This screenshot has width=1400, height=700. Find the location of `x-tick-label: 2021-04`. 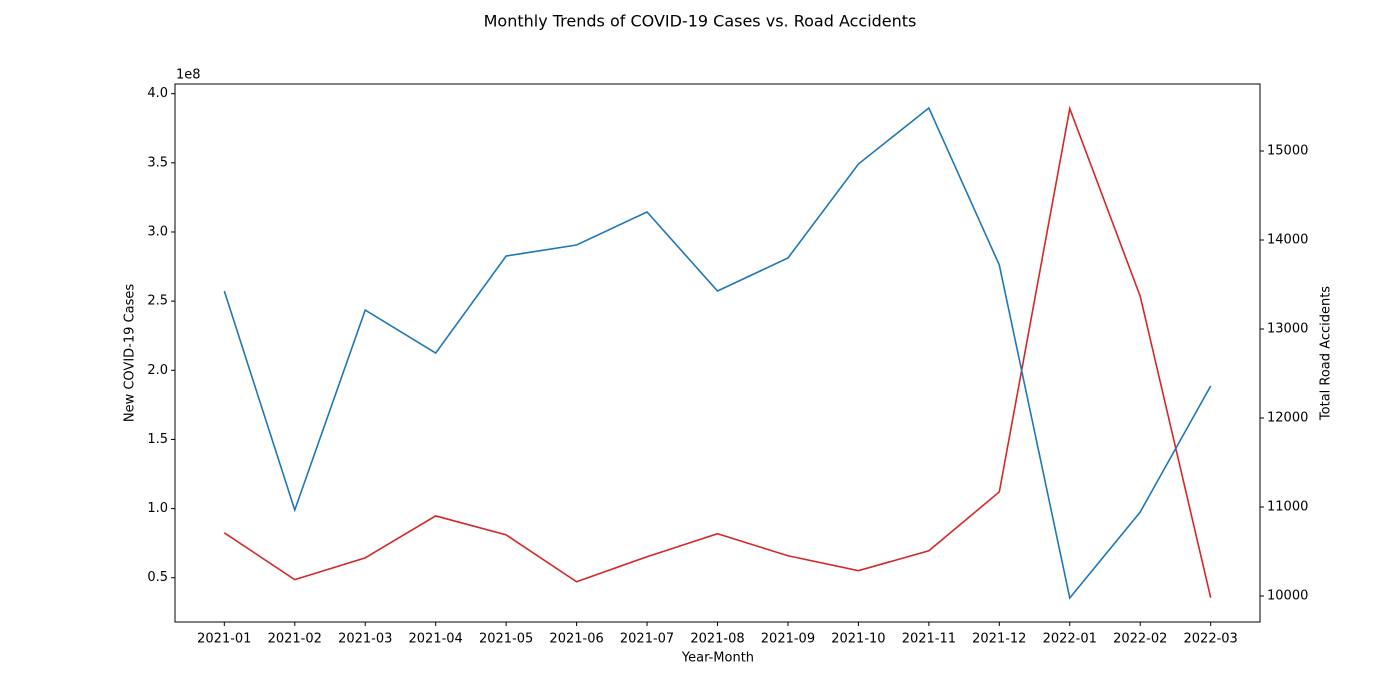

x-tick-label: 2021-04 is located at coordinates (436, 639).